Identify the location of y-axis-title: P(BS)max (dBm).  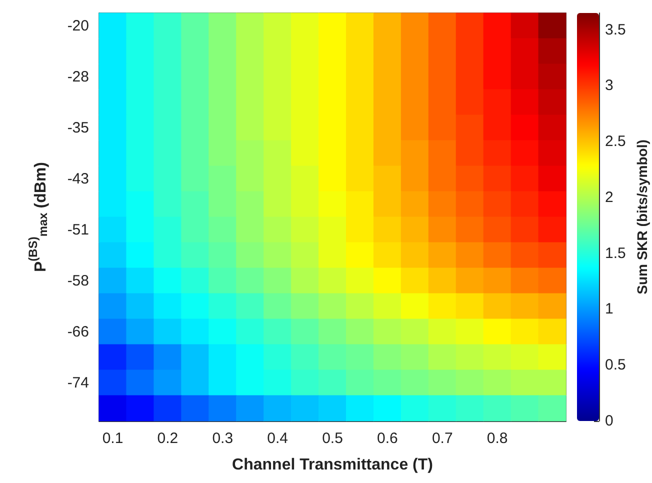
(38, 217).